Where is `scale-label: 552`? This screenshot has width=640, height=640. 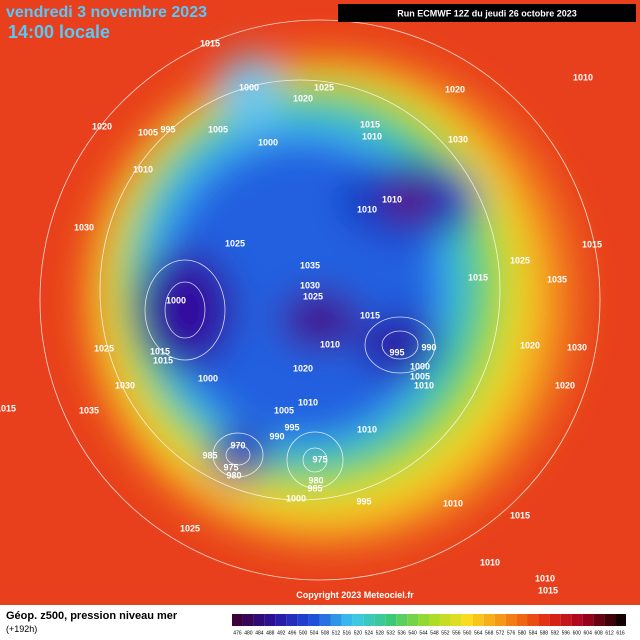 scale-label: 552 is located at coordinates (445, 633).